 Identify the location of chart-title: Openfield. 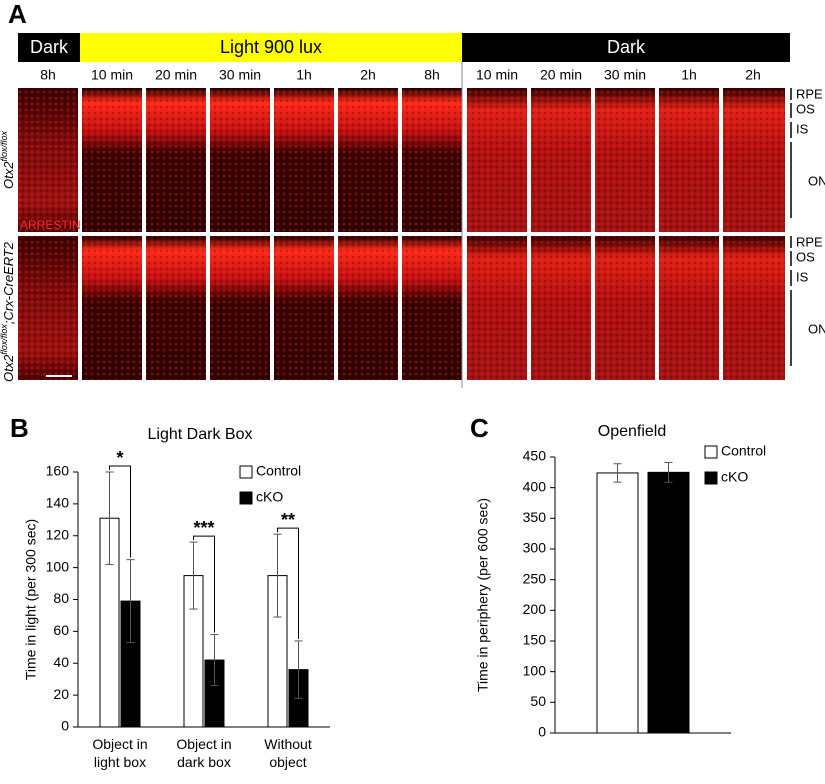
(632, 431).